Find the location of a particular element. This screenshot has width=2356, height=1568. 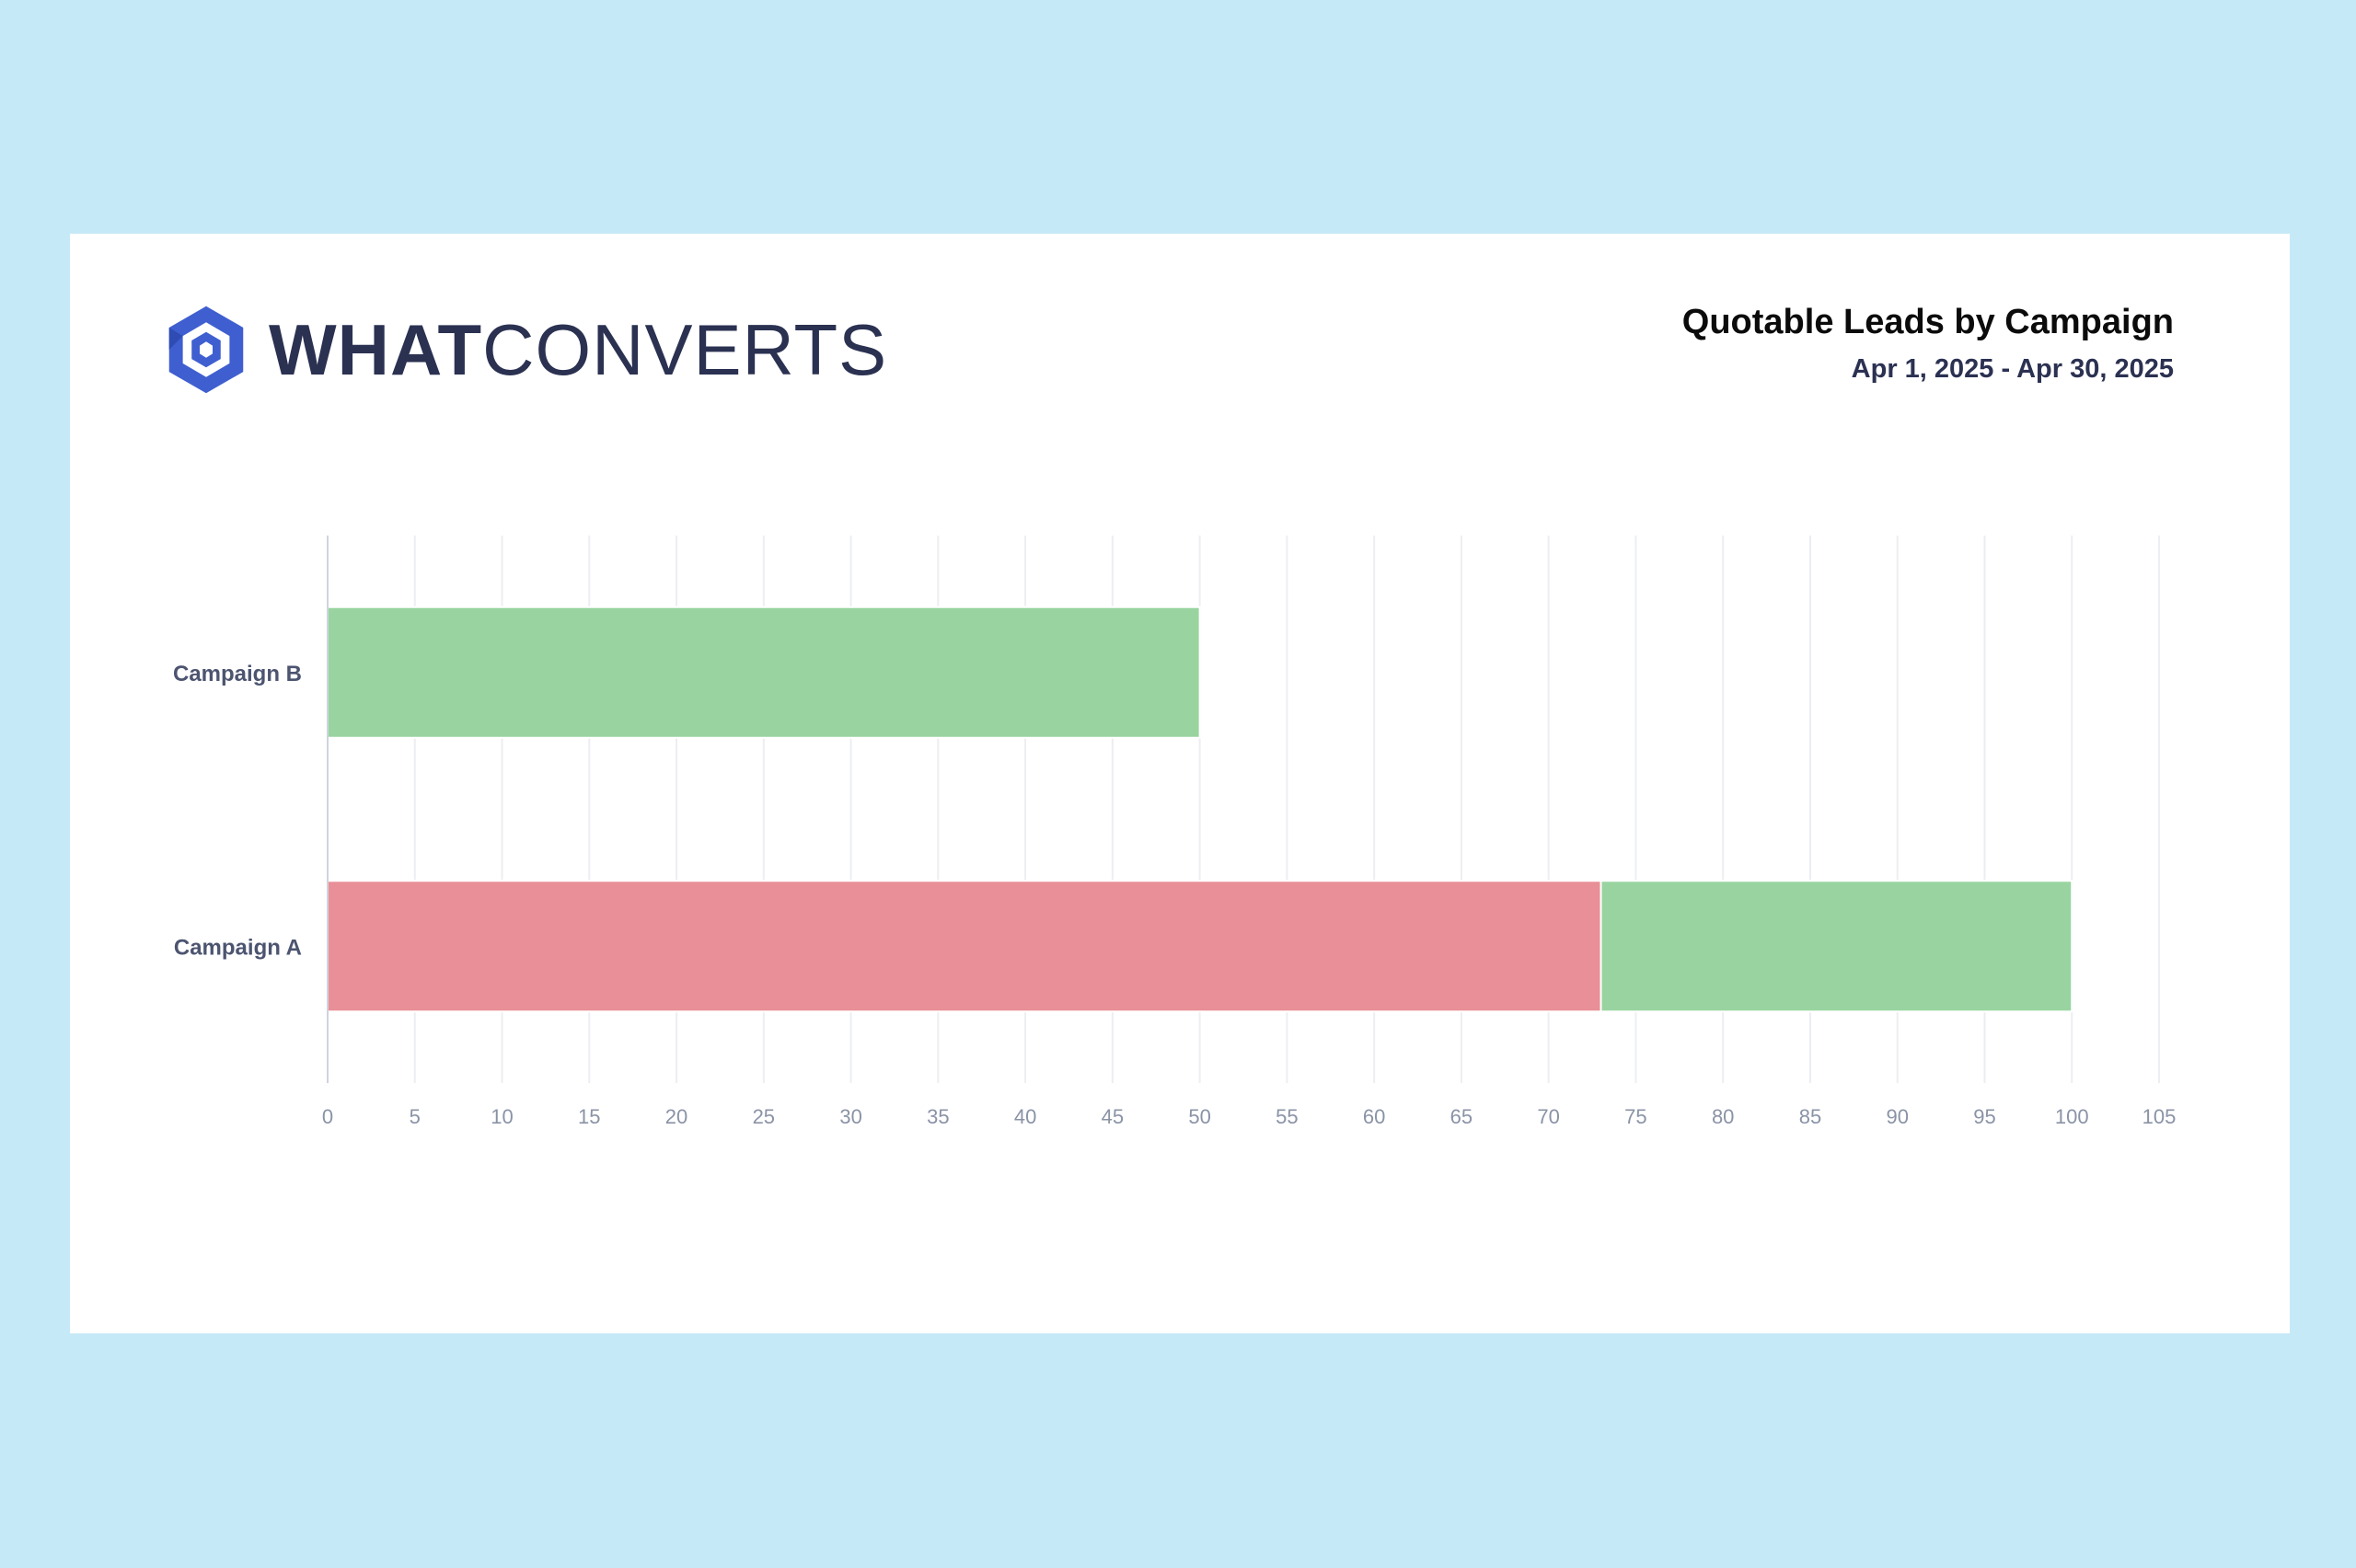

x-tick-label: 20 is located at coordinates (676, 1116).